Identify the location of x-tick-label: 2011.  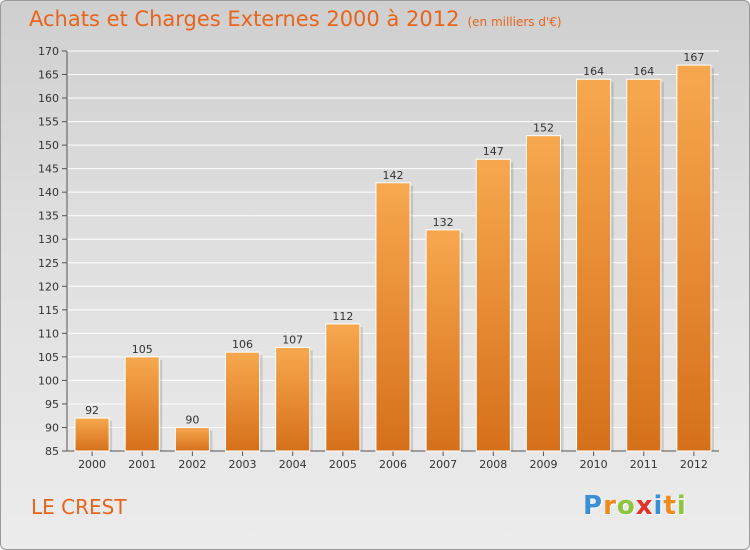
(644, 464).